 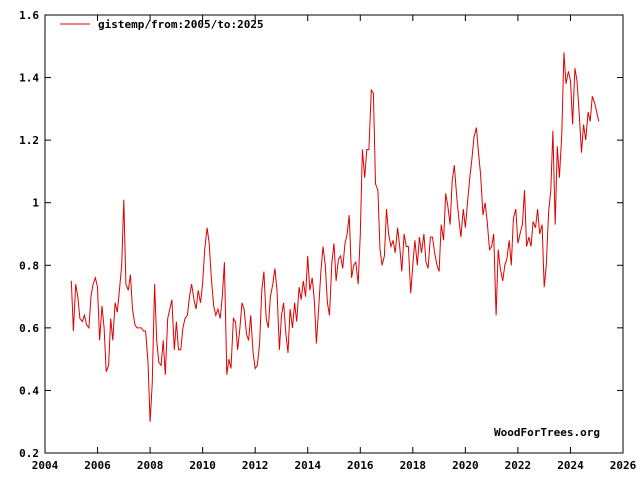 What do you see at coordinates (29, 453) in the screenshot?
I see `y-tick-label: 0.2` at bounding box center [29, 453].